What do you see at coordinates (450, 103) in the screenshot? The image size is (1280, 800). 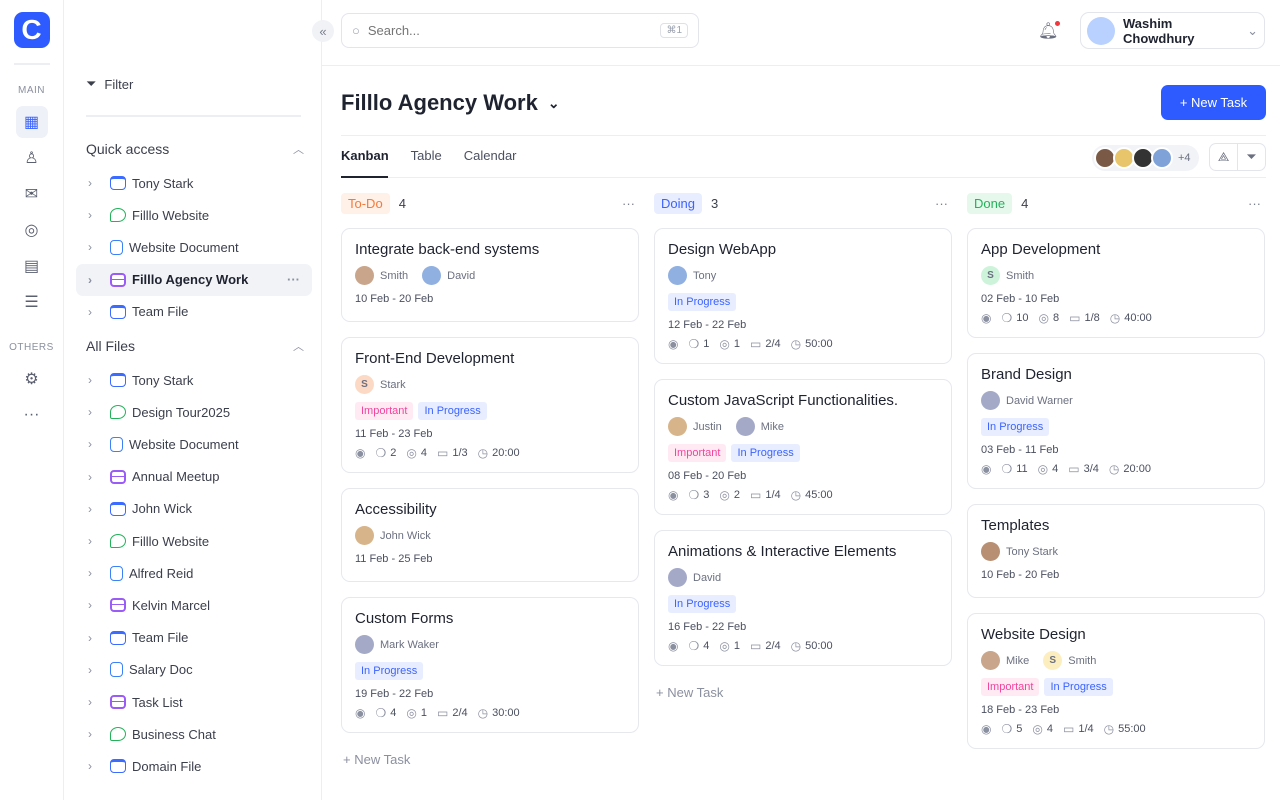 I see `project-title-dropdown: Filllo Agency Work ⌄` at bounding box center [450, 103].